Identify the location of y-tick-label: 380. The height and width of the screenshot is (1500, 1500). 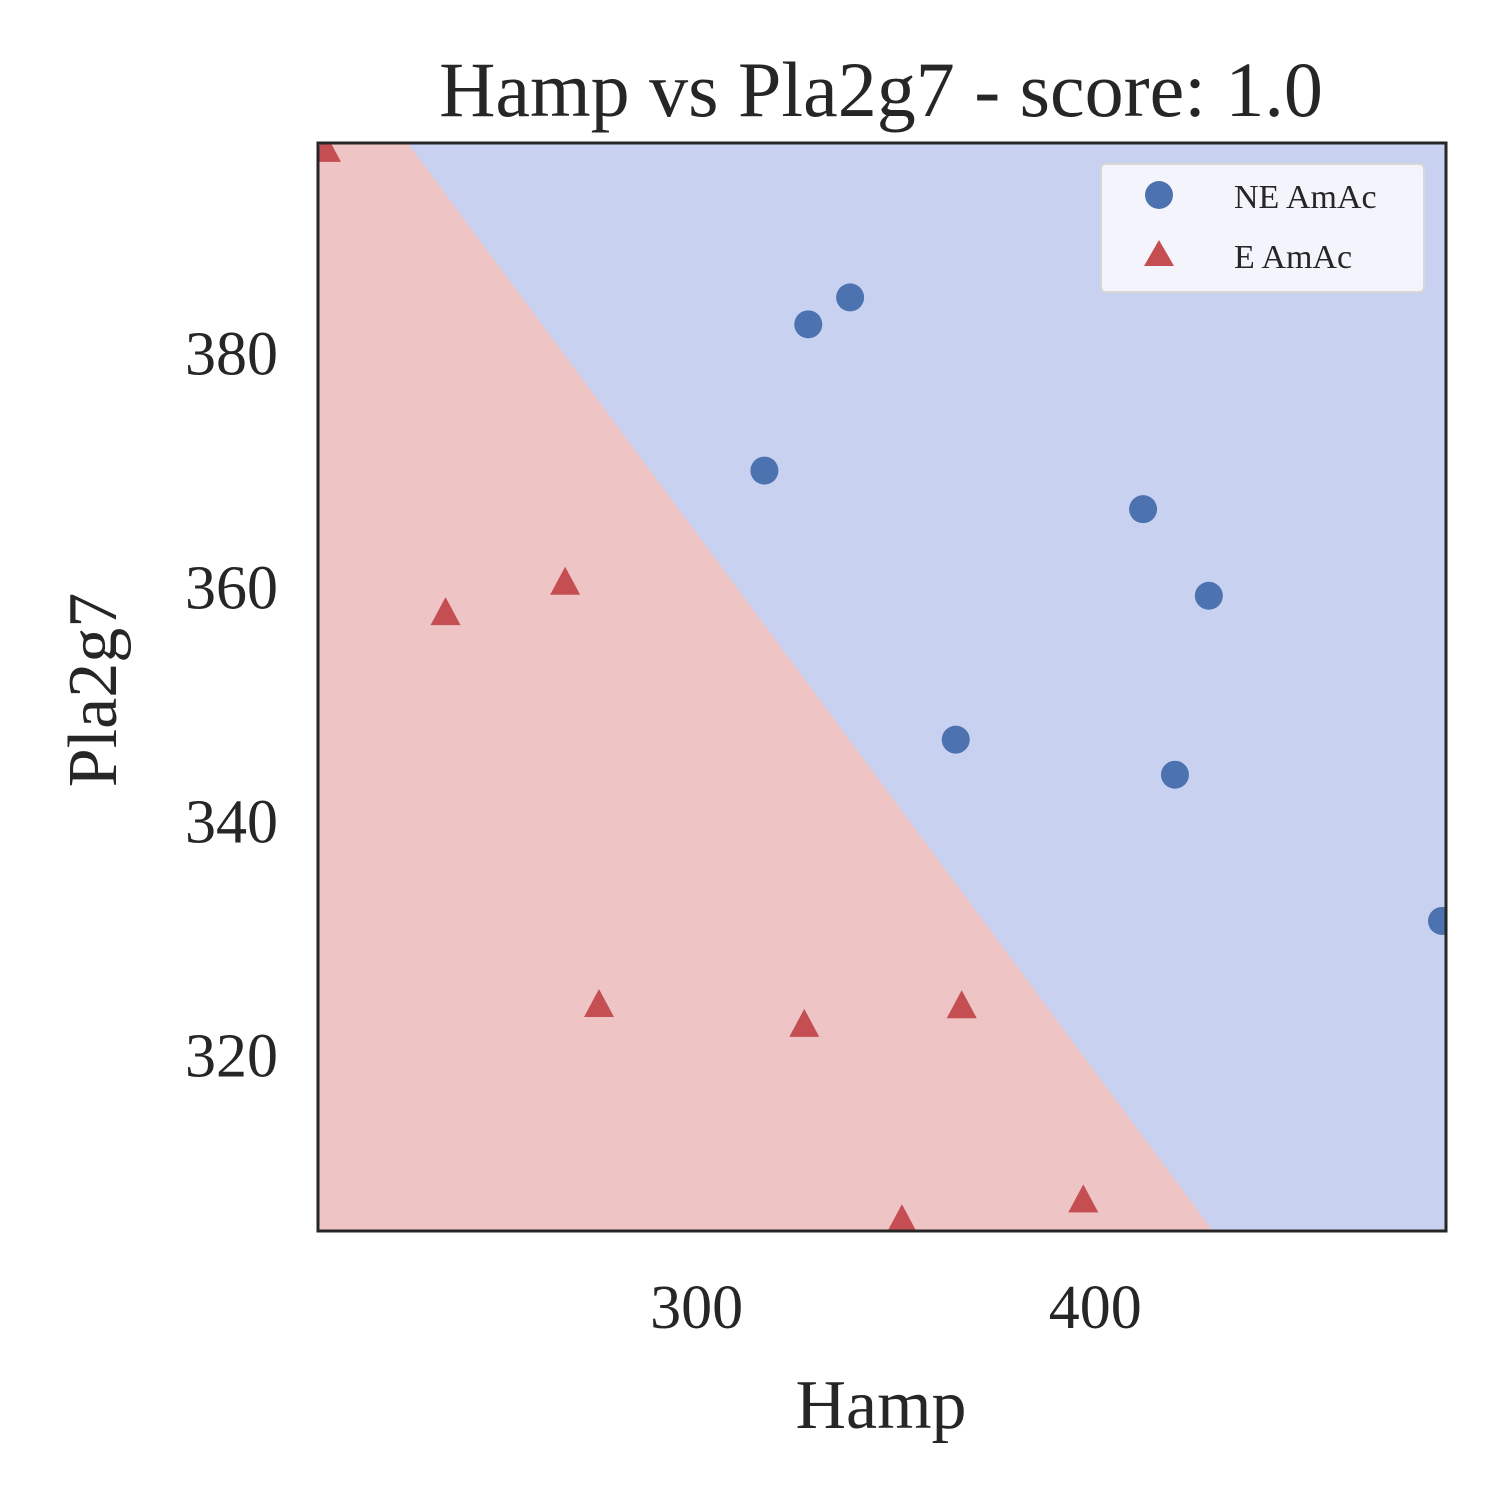
(231, 355).